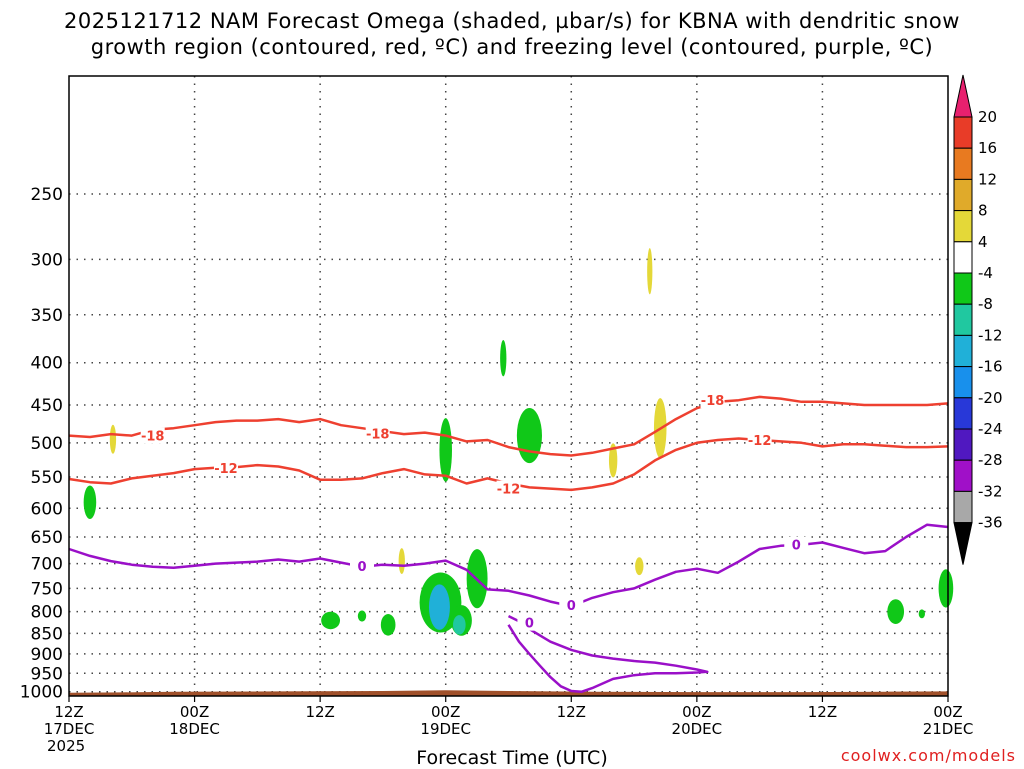 The image size is (1024, 769). I want to click on colorbar-label: -36, so click(990, 523).